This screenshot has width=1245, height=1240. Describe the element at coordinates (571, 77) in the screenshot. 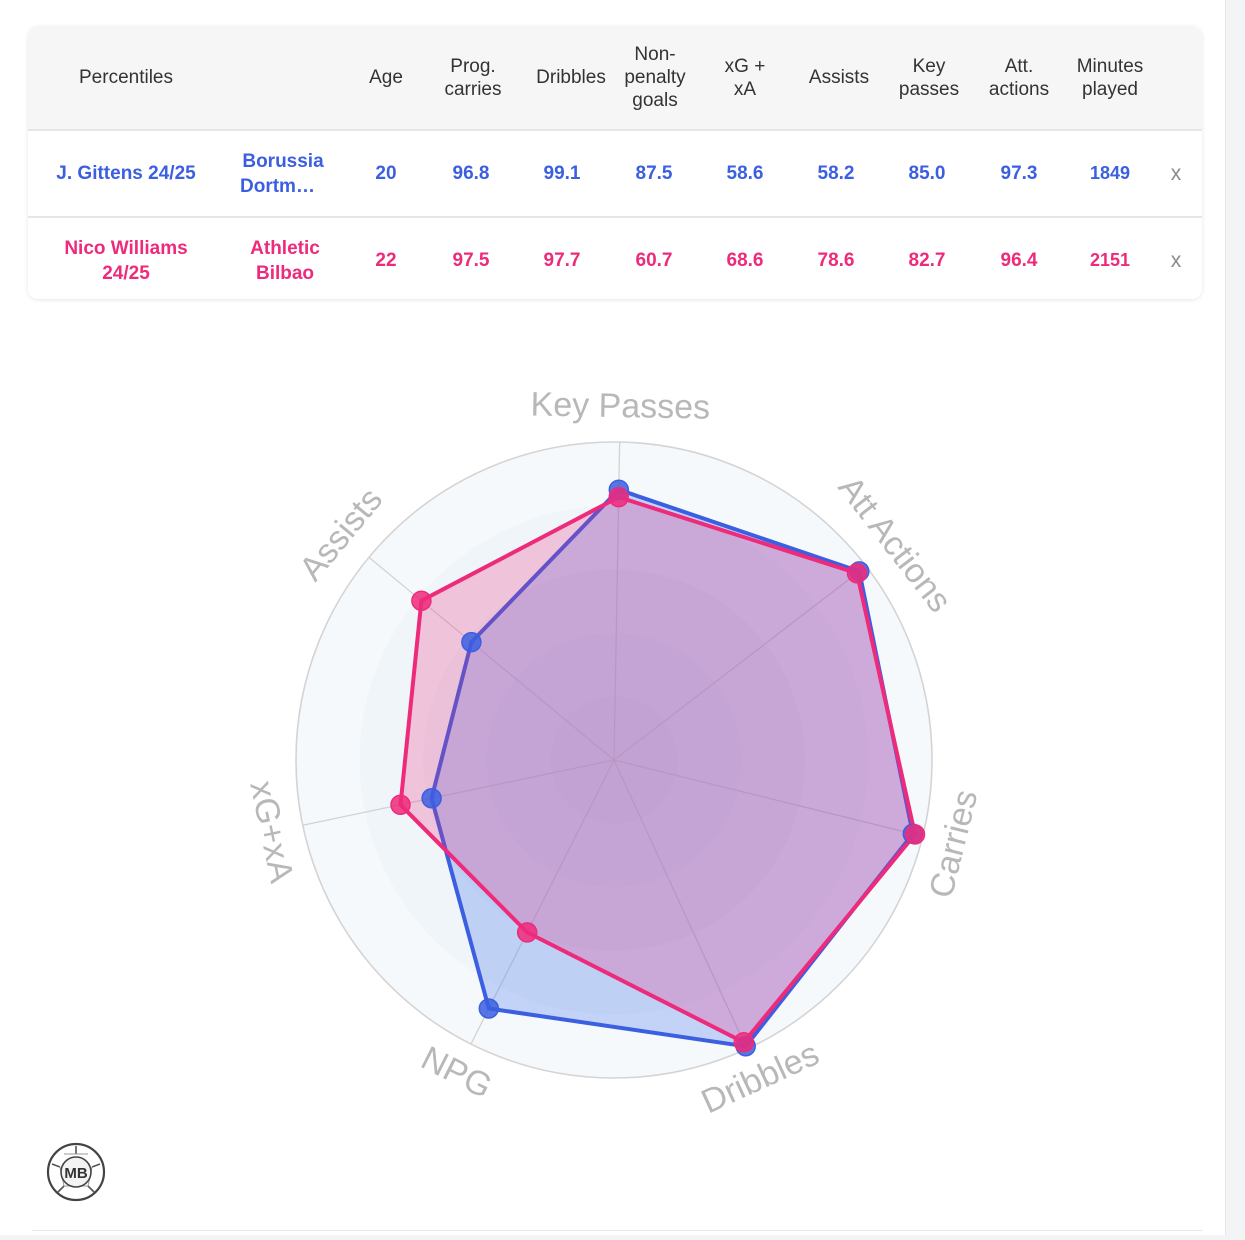

I see `header-dribbles: Dribbles` at that location.